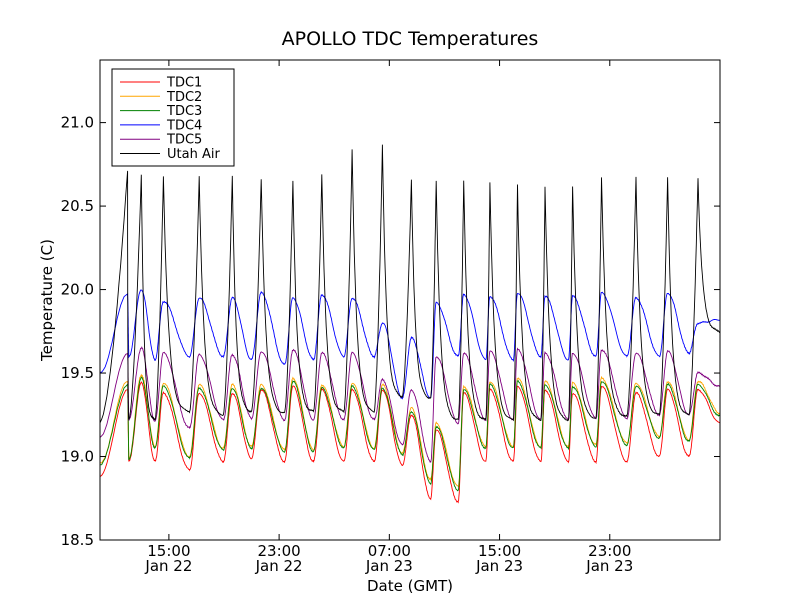 The image size is (800, 600). Describe the element at coordinates (410, 344) in the screenshot. I see `series-line-tdc4` at that location.